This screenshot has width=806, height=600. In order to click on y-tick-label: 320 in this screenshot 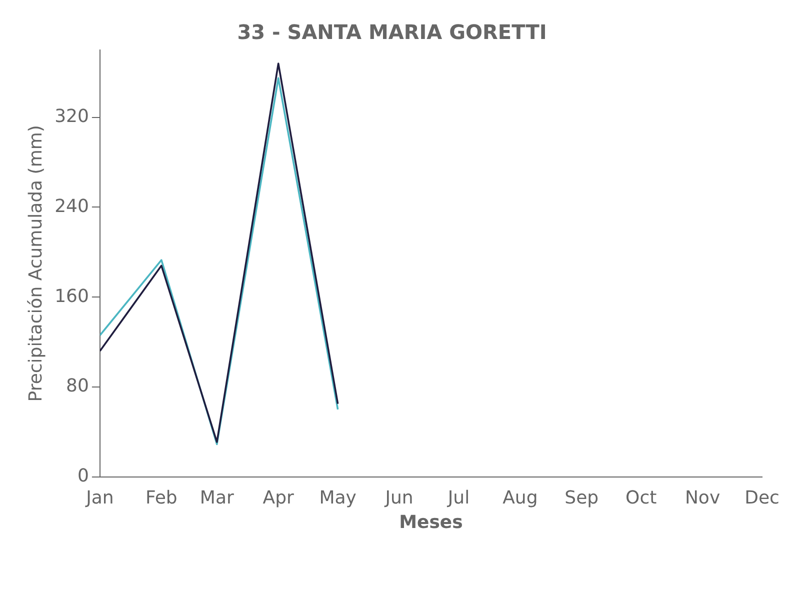, I will do `click(71, 117)`.